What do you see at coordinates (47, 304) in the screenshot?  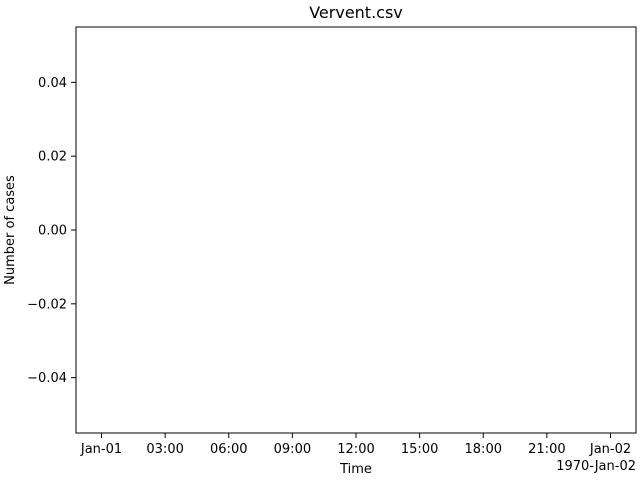 I see `y-tick-label: −0.02` at bounding box center [47, 304].